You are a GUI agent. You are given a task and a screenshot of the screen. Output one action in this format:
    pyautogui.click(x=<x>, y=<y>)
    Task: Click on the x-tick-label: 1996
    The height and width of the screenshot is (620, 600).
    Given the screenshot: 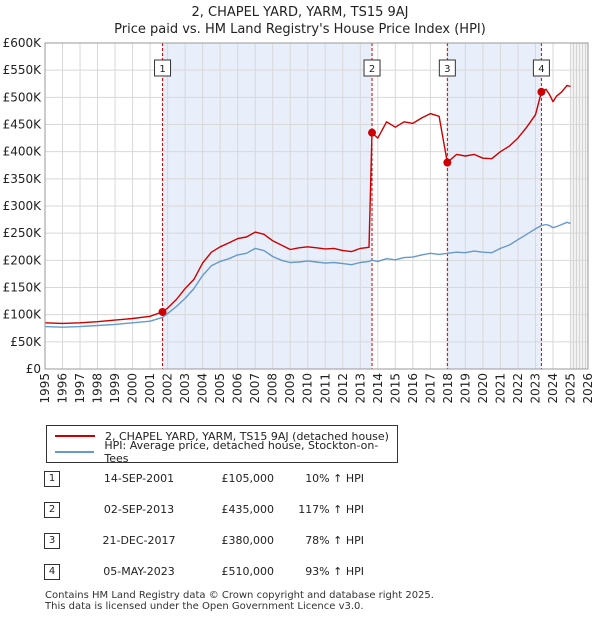 What is the action you would take?
    pyautogui.click(x=63, y=388)
    